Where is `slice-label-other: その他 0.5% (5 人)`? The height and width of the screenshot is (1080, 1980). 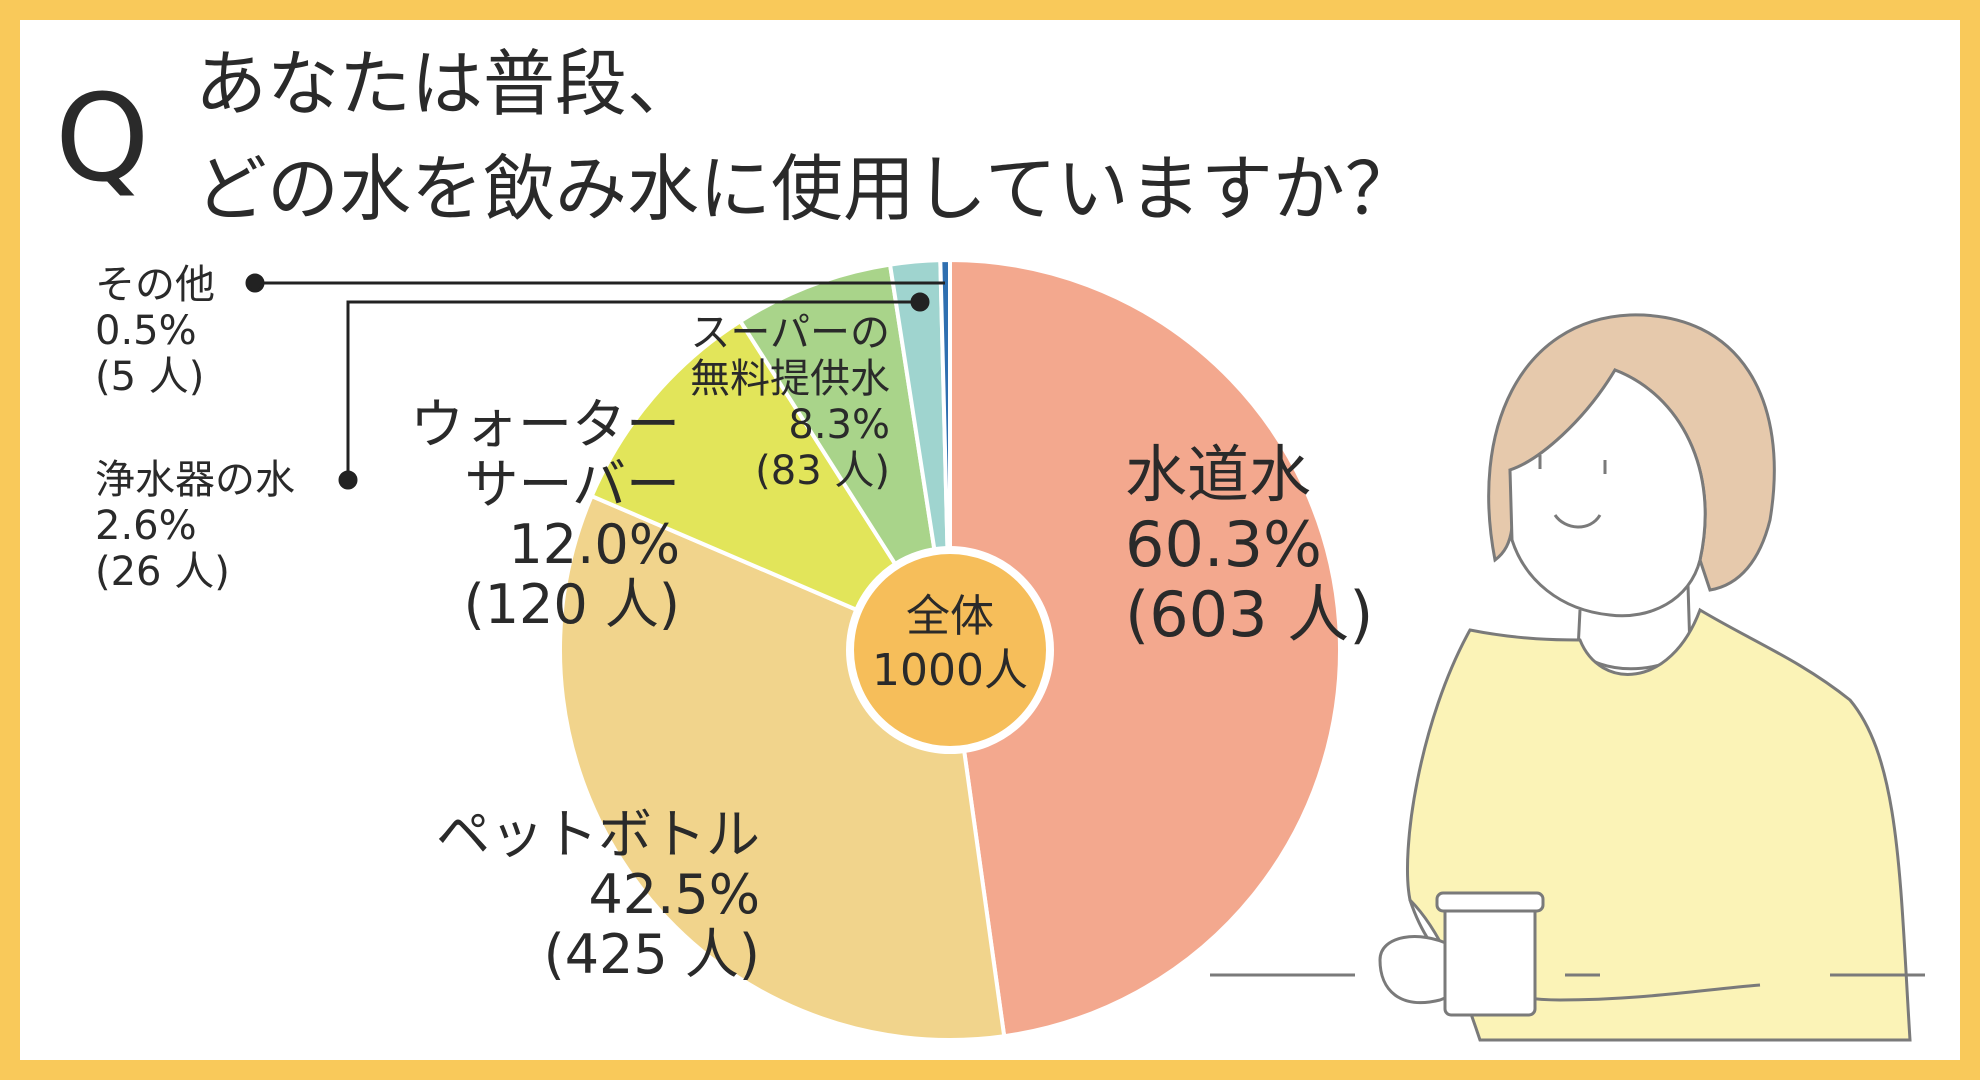 slice-label-other: その他 0.5% (5 人) is located at coordinates (155, 331).